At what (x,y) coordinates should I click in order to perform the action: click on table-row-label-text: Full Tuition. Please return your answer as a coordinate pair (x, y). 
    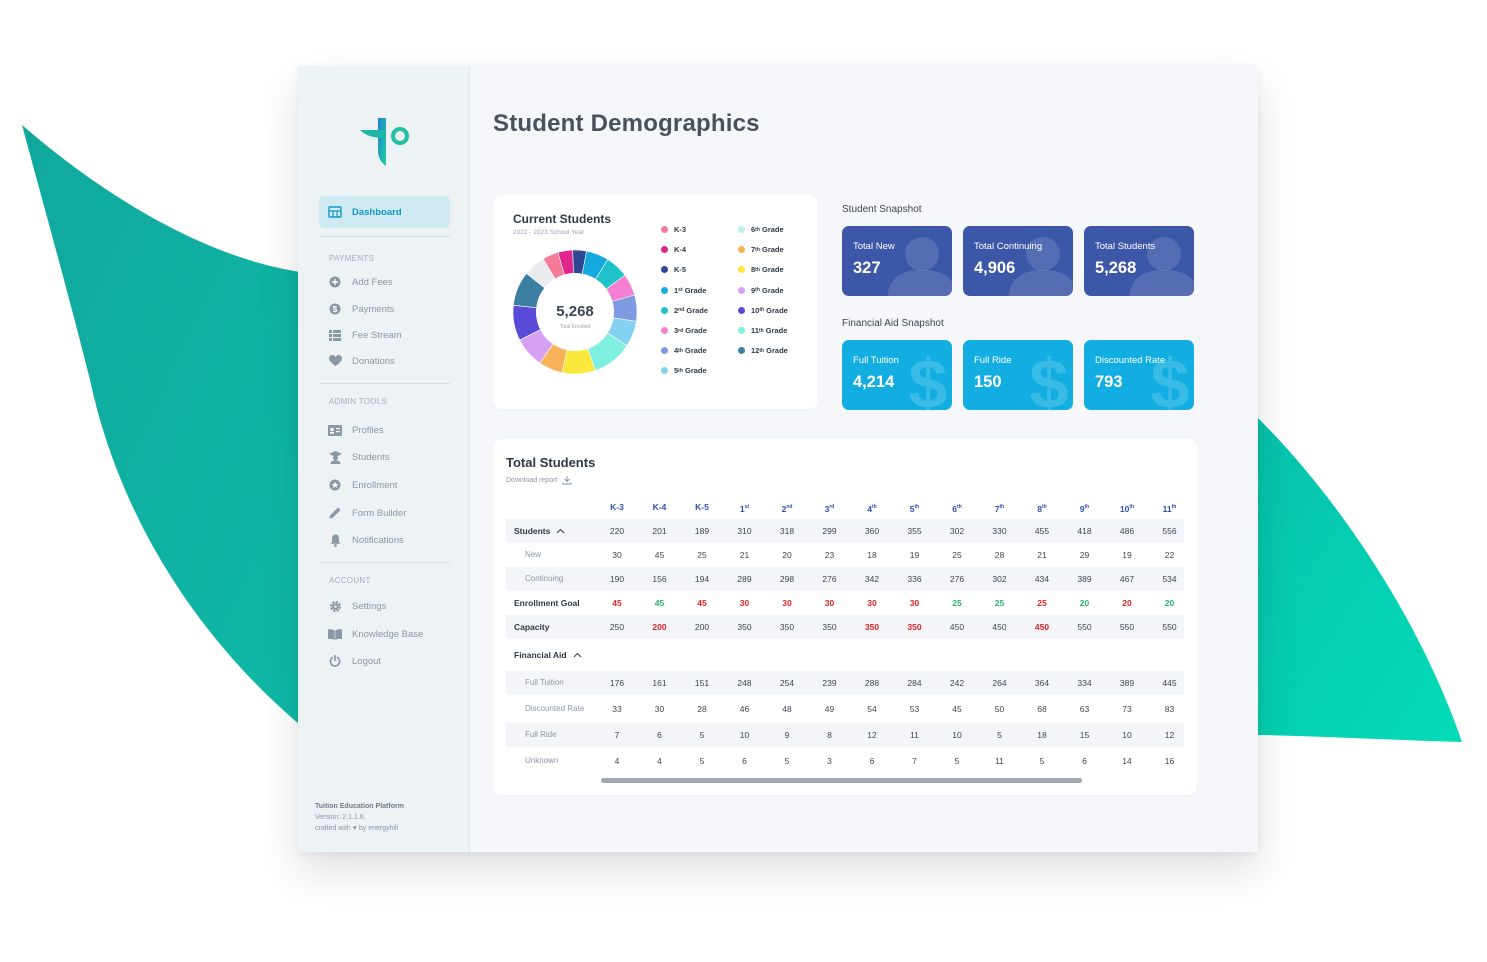
    Looking at the image, I should click on (544, 682).